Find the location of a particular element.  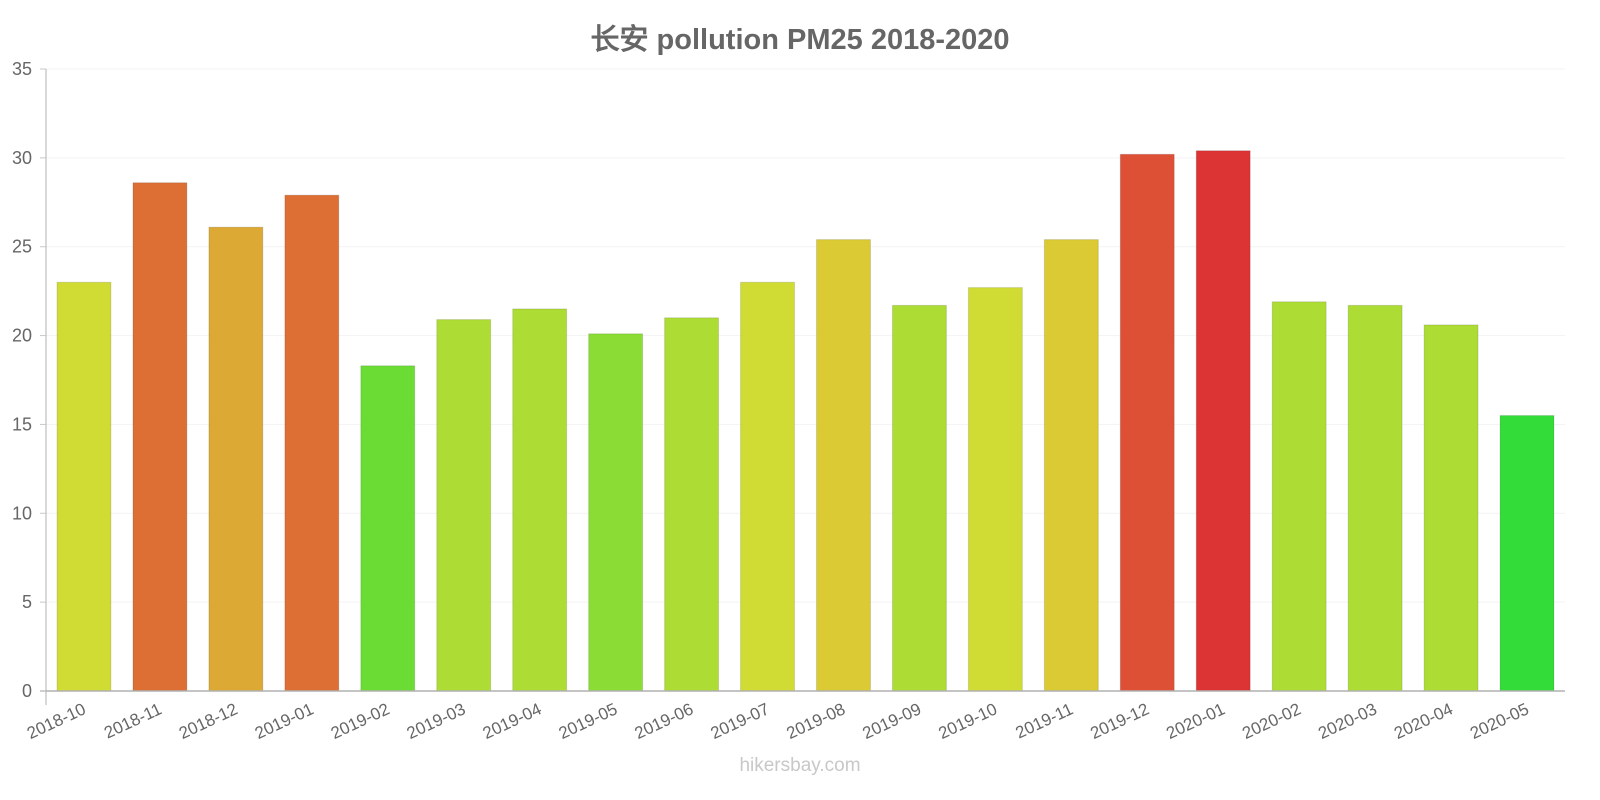

watermark: hikersbay.com is located at coordinates (800, 765).